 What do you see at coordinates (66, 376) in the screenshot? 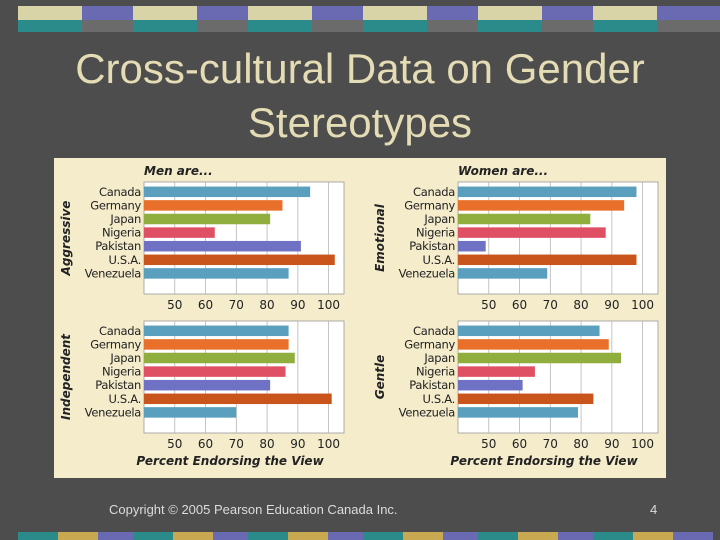
I see `y-axis-label: Independent` at bounding box center [66, 376].